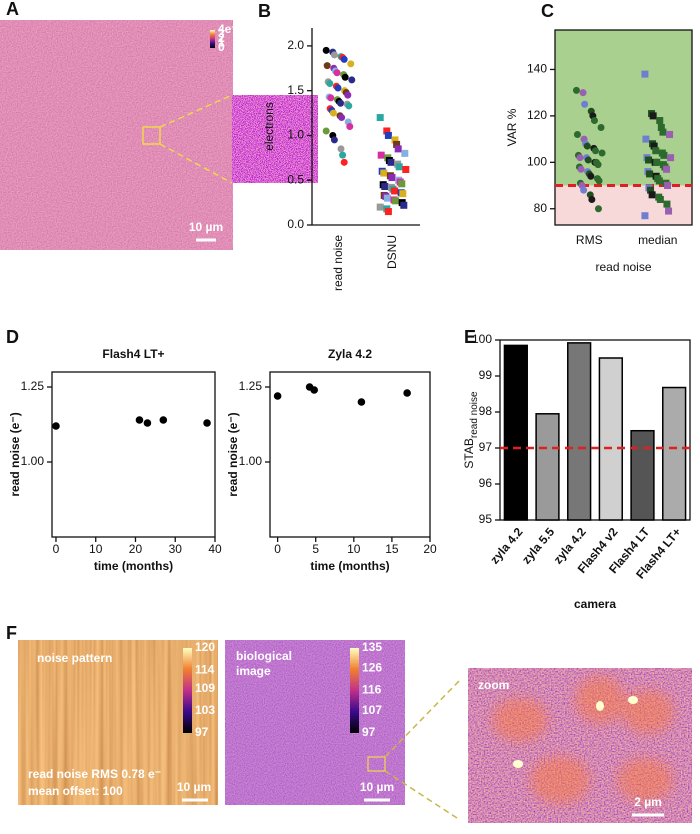 The image size is (700, 834). What do you see at coordinates (372, 710) in the screenshot?
I see `colorbar-tick-label: 107` at bounding box center [372, 710].